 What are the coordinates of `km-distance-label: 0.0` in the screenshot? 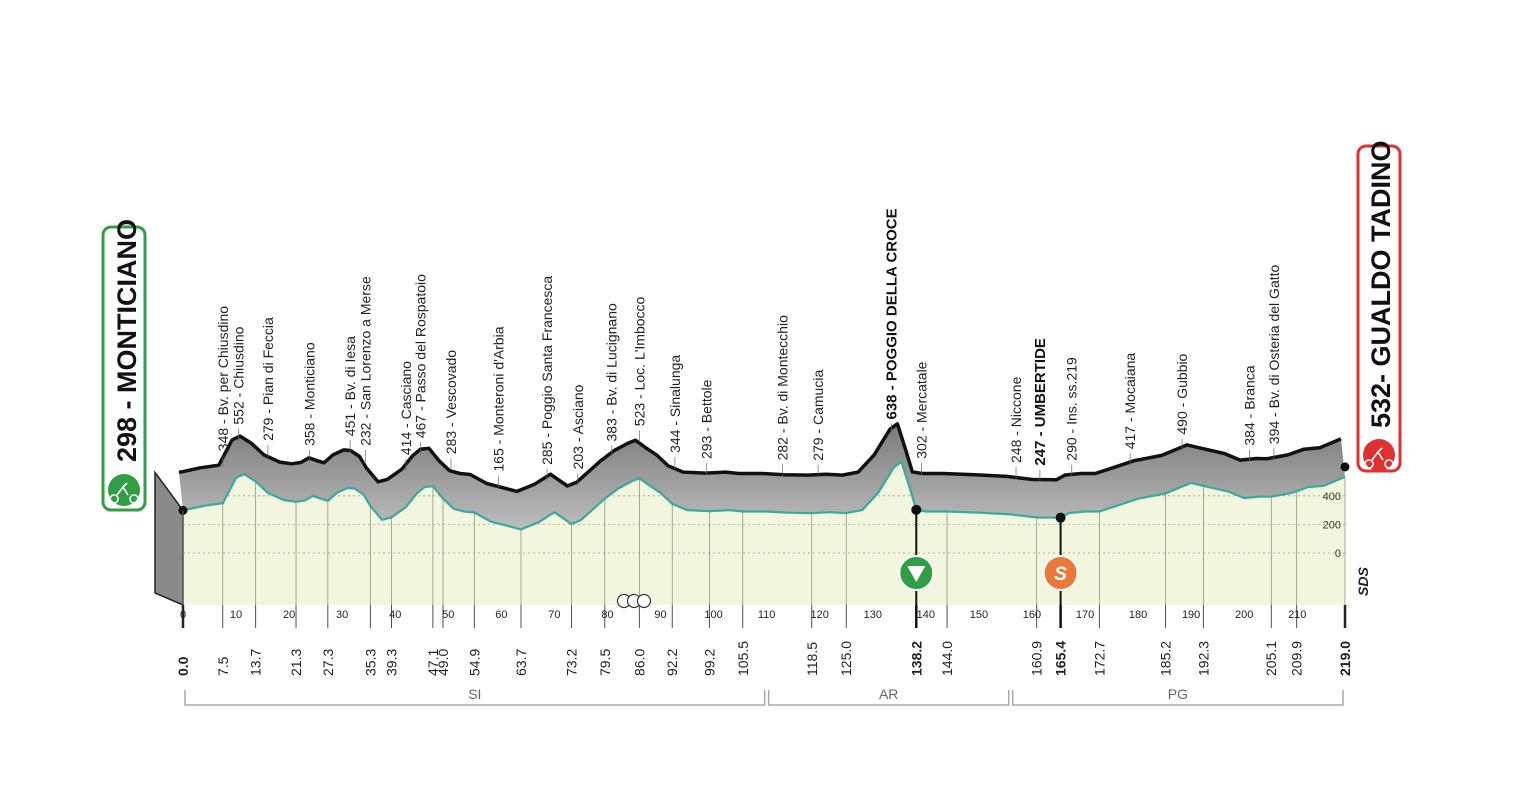 It's located at (183, 666).